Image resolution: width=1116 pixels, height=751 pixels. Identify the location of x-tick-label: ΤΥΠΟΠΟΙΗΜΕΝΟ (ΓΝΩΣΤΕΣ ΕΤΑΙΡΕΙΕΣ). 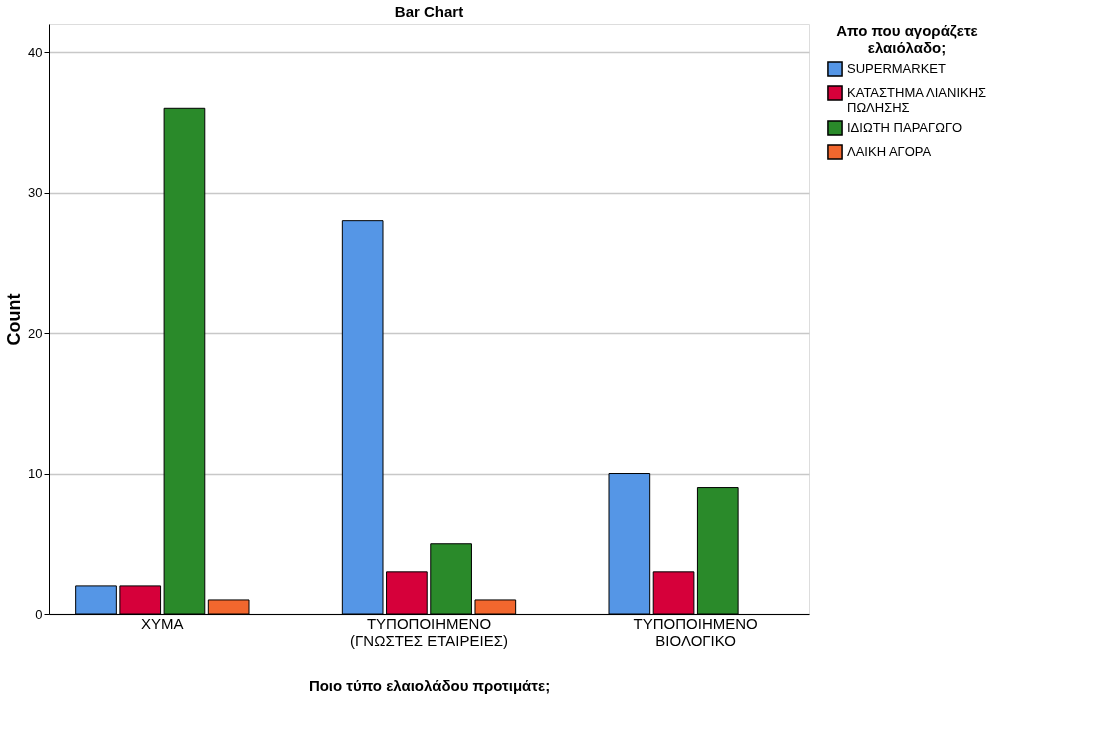
(429, 631).